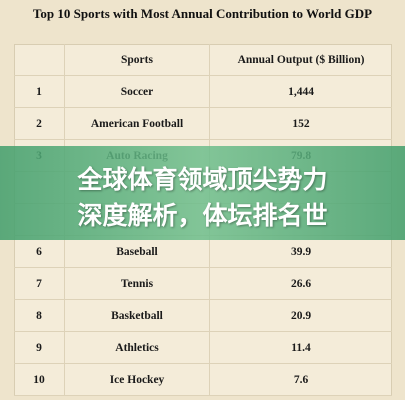 Image resolution: width=405 pixels, height=400 pixels. I want to click on table-cell: American Football, so click(137, 123).